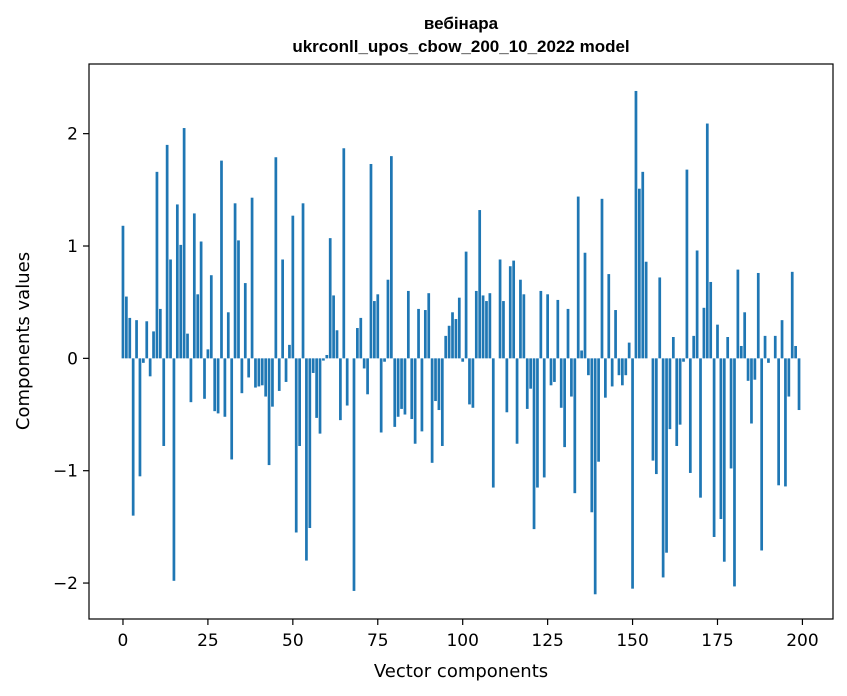 The width and height of the screenshot is (847, 696). What do you see at coordinates (632, 641) in the screenshot?
I see `x-tick-label: 150` at bounding box center [632, 641].